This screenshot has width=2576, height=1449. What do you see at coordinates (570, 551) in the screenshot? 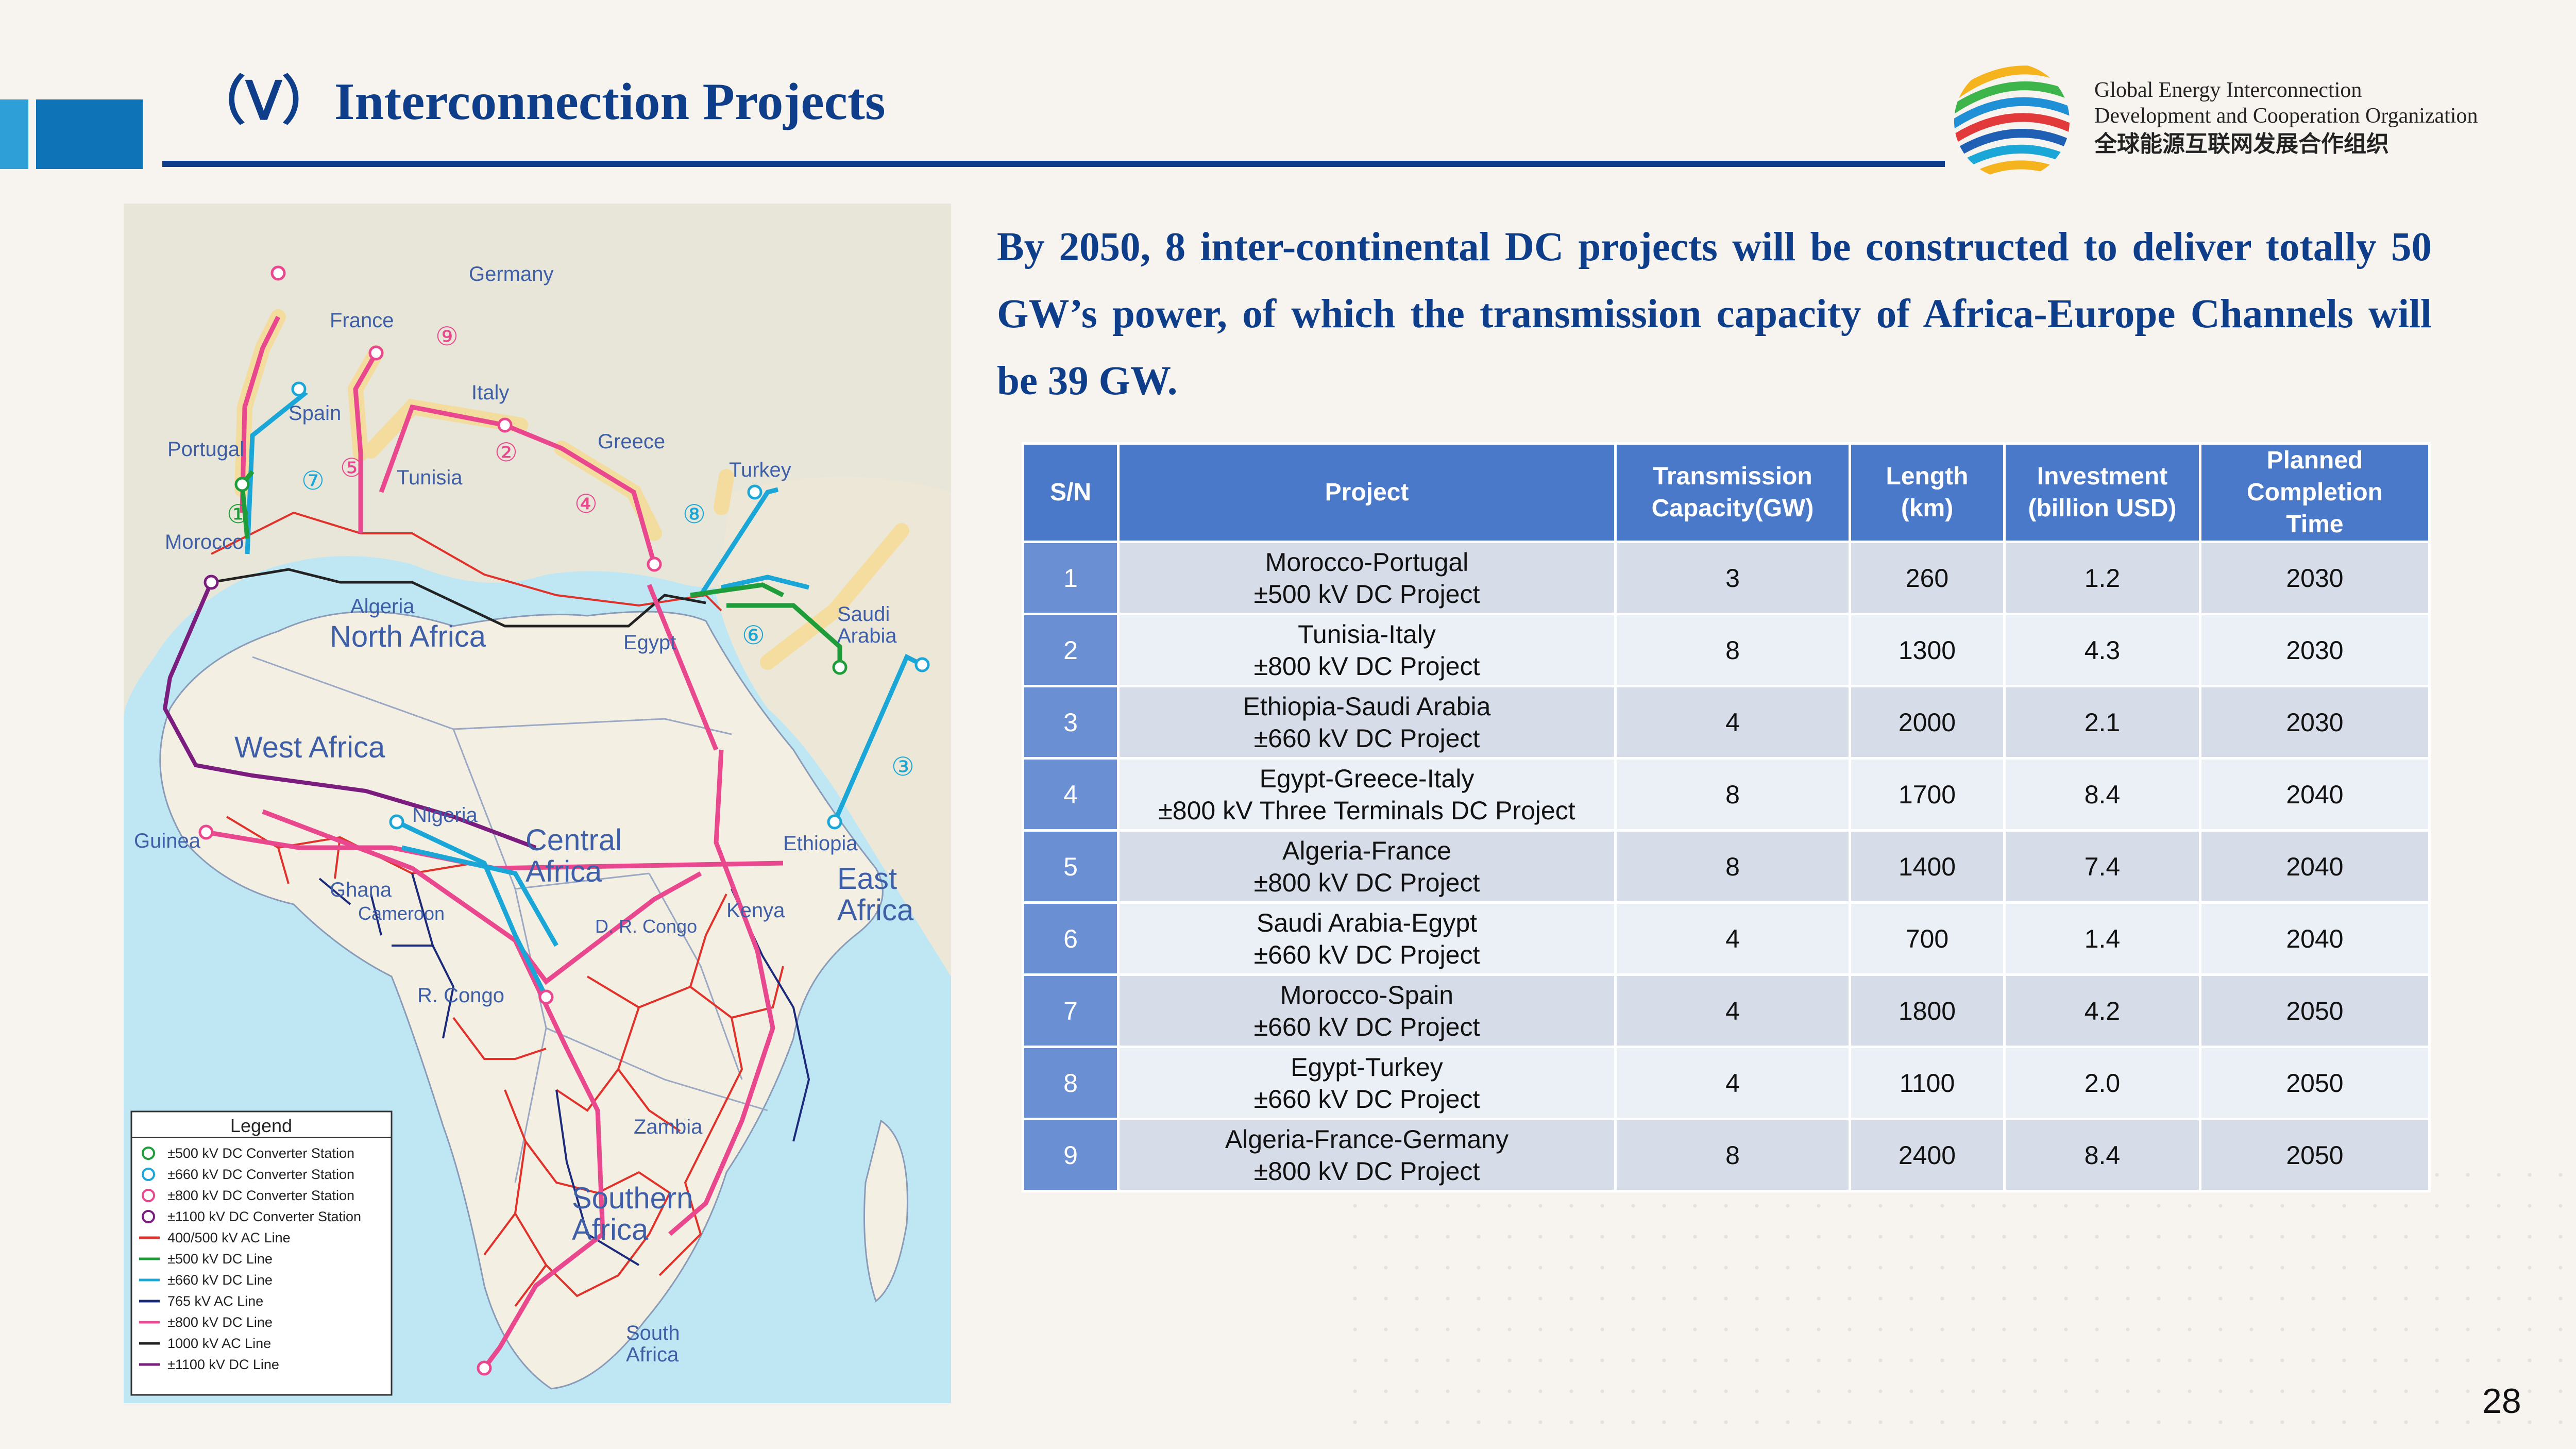
I see `project-markers: ① ② ③ ④ ⑤ ⑥ ⑦ ⑧ ⑨` at bounding box center [570, 551].